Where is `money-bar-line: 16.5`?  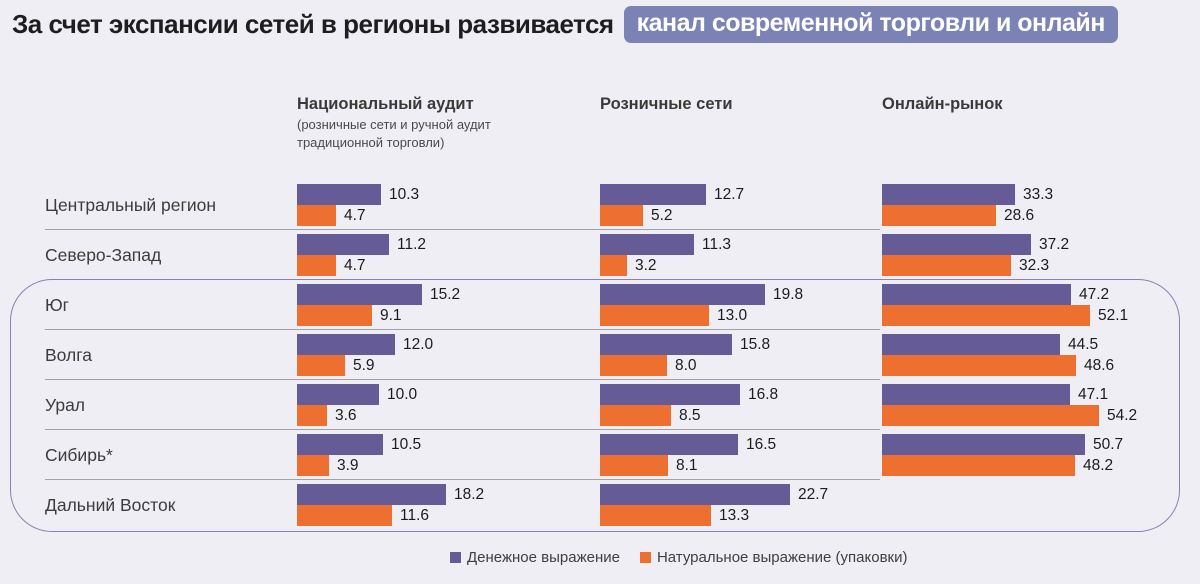 money-bar-line: 16.5 is located at coordinates (688, 444).